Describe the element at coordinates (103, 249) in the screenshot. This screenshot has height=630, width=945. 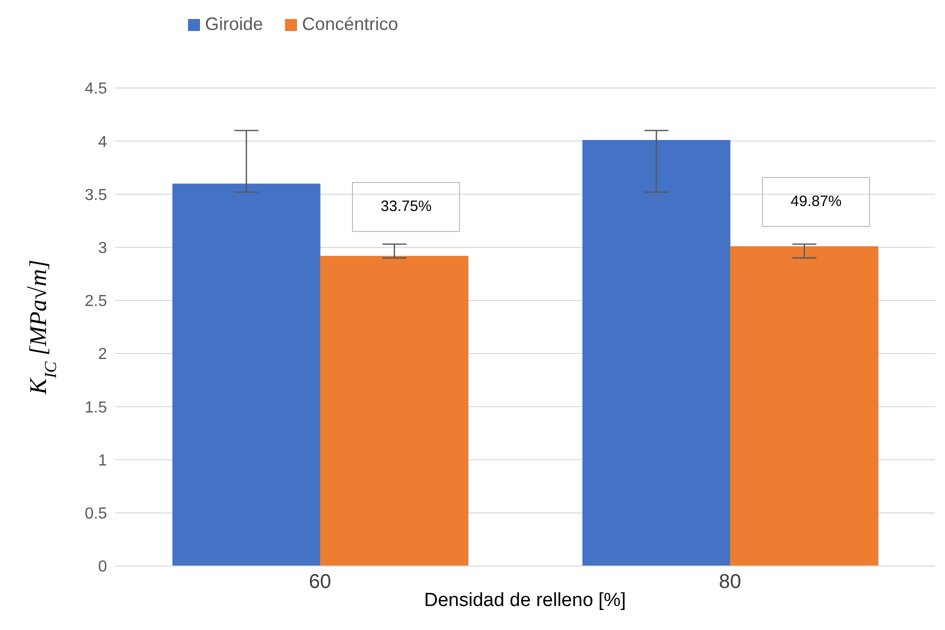
I see `y-tick-label: 3` at that location.